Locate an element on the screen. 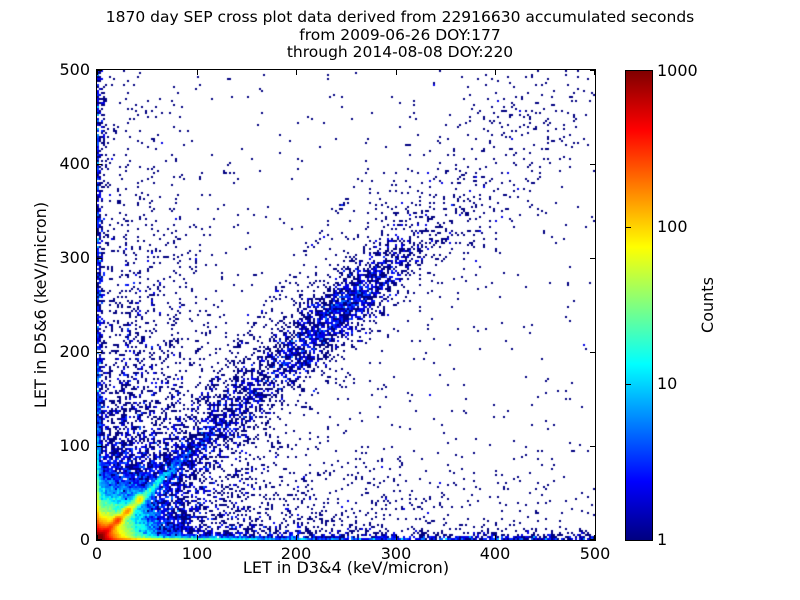 The width and height of the screenshot is (800, 600). y-tick-label: 400 is located at coordinates (74, 163).